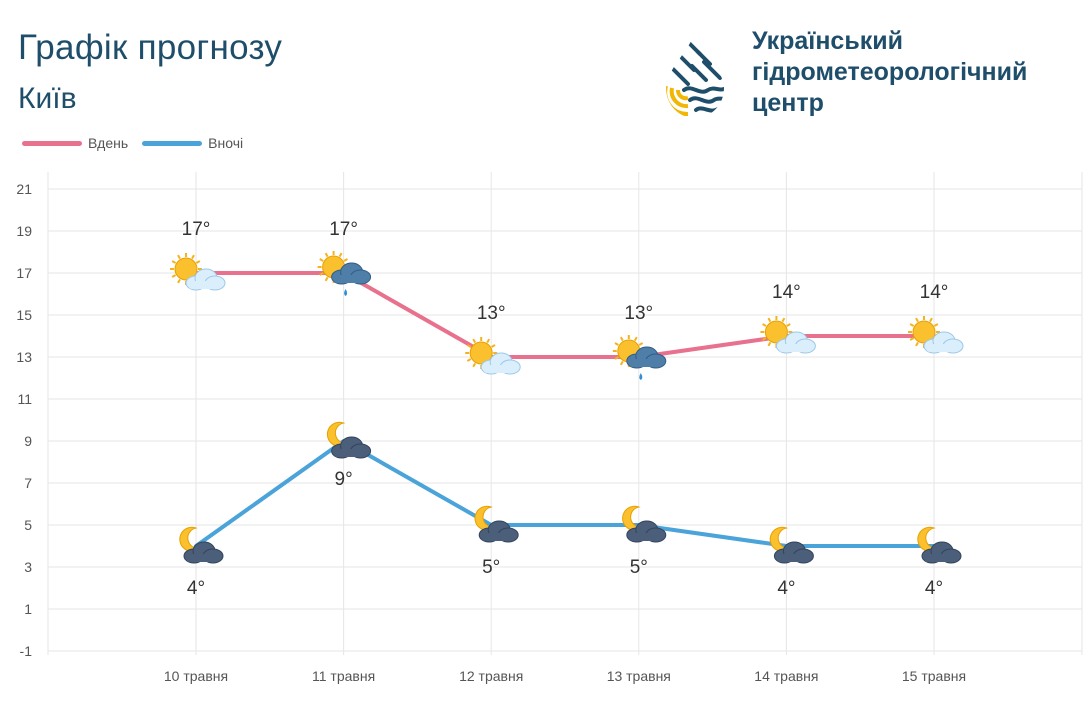 The image size is (1084, 720). What do you see at coordinates (344, 479) in the screenshot?
I see `night-temp-label: 9°` at bounding box center [344, 479].